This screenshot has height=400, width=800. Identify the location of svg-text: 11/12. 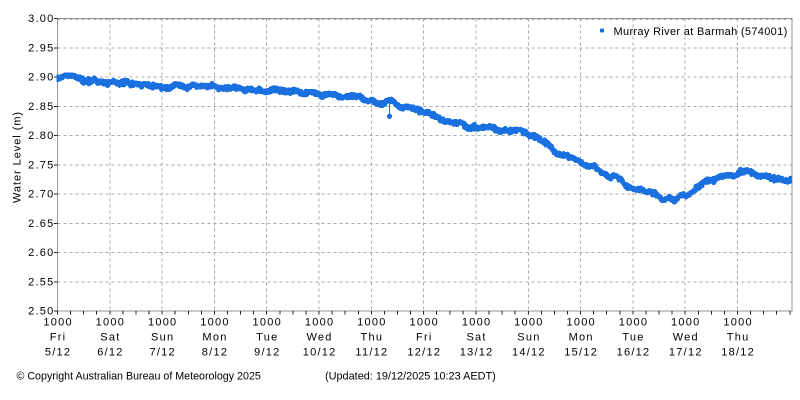
(371, 353).